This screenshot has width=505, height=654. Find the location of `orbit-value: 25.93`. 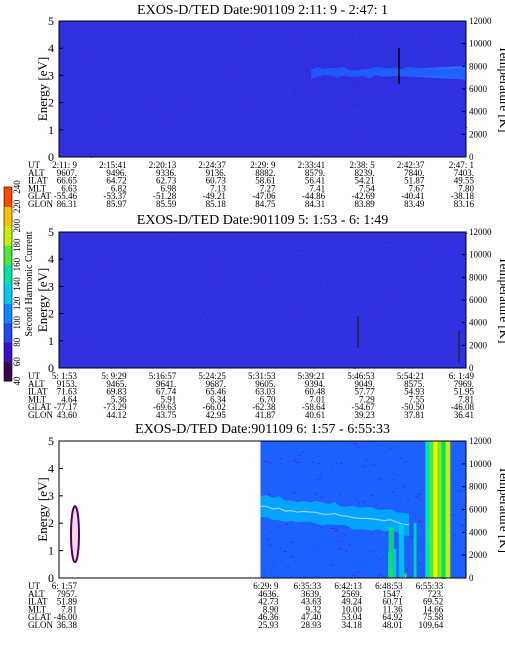

orbit-value: 25.93 is located at coordinates (268, 625).